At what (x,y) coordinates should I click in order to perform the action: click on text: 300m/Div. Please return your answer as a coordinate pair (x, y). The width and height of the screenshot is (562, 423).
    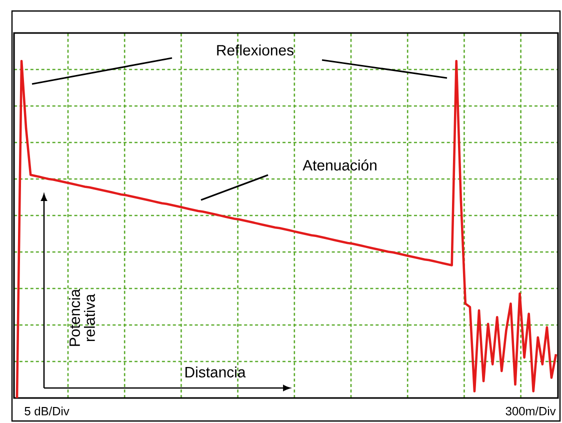
    Looking at the image, I should click on (531, 411).